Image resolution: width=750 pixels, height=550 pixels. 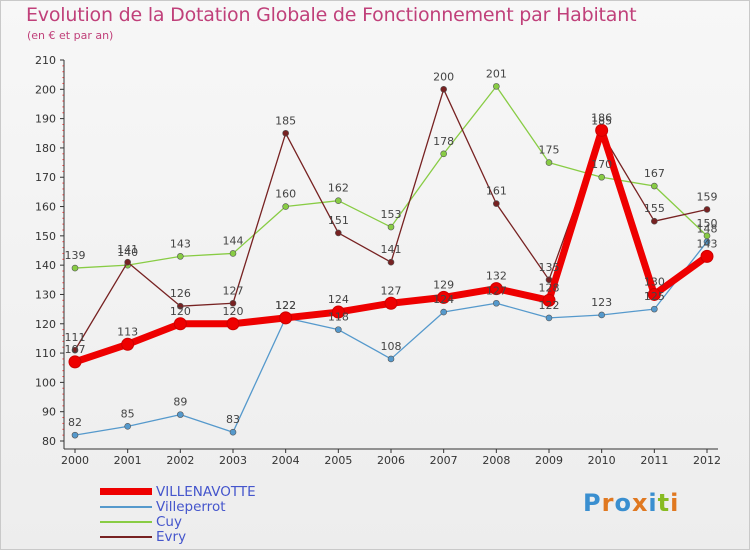 What do you see at coordinates (178, 537) in the screenshot?
I see `legend-item-evry: Evry` at bounding box center [178, 537].